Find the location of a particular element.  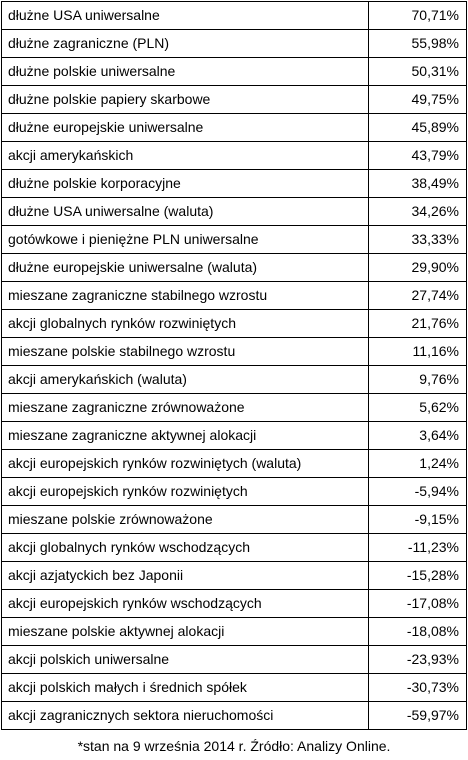

table-row: dłużne USA uniwersalne (waluta) 34,26% is located at coordinates (234, 211).